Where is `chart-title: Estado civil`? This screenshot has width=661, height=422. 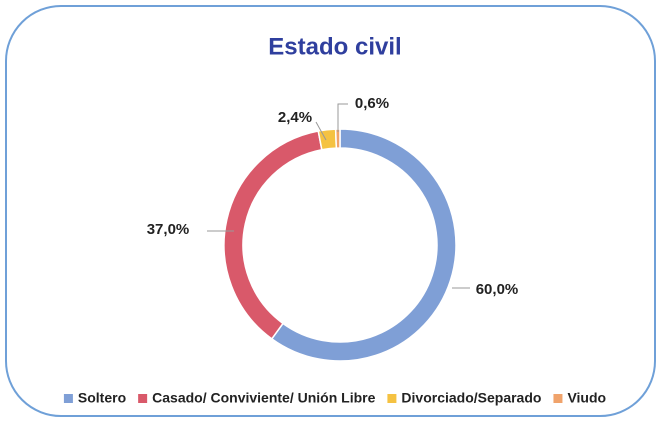
chart-title: Estado civil is located at coordinates (334, 46).